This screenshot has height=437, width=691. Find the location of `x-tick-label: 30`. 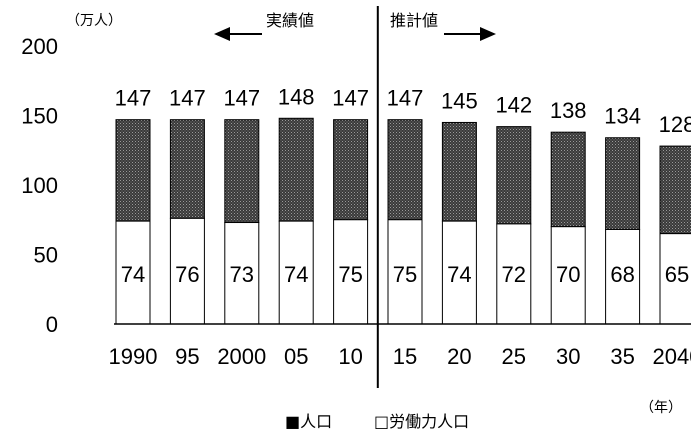

x-tick-label: 30 is located at coordinates (568, 356).